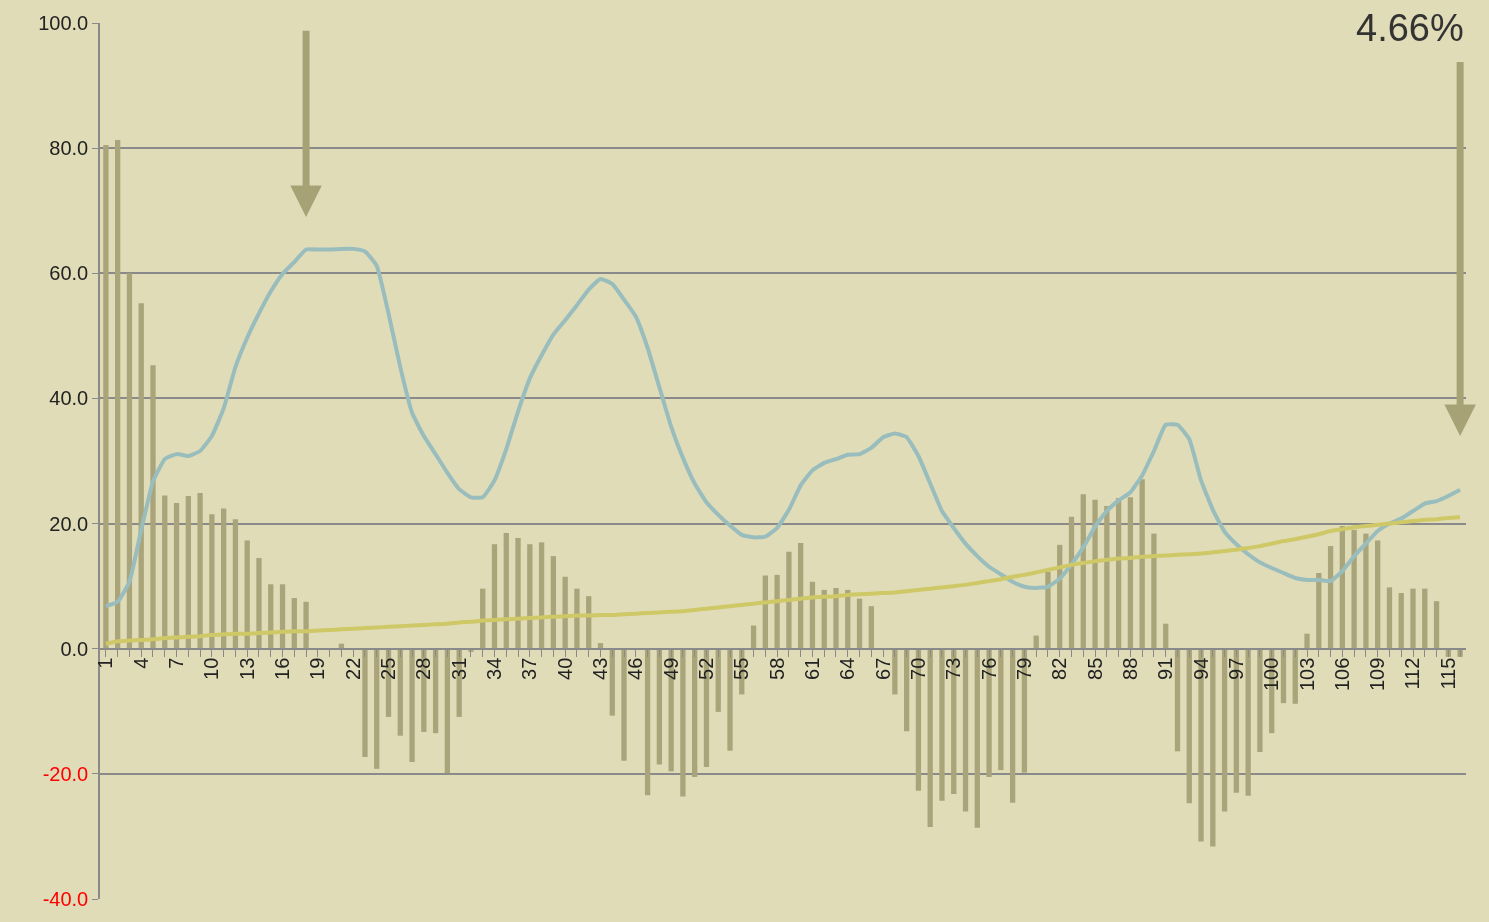 The width and height of the screenshot is (1489, 922). I want to click on x-tick-label: 85, so click(1094, 668).